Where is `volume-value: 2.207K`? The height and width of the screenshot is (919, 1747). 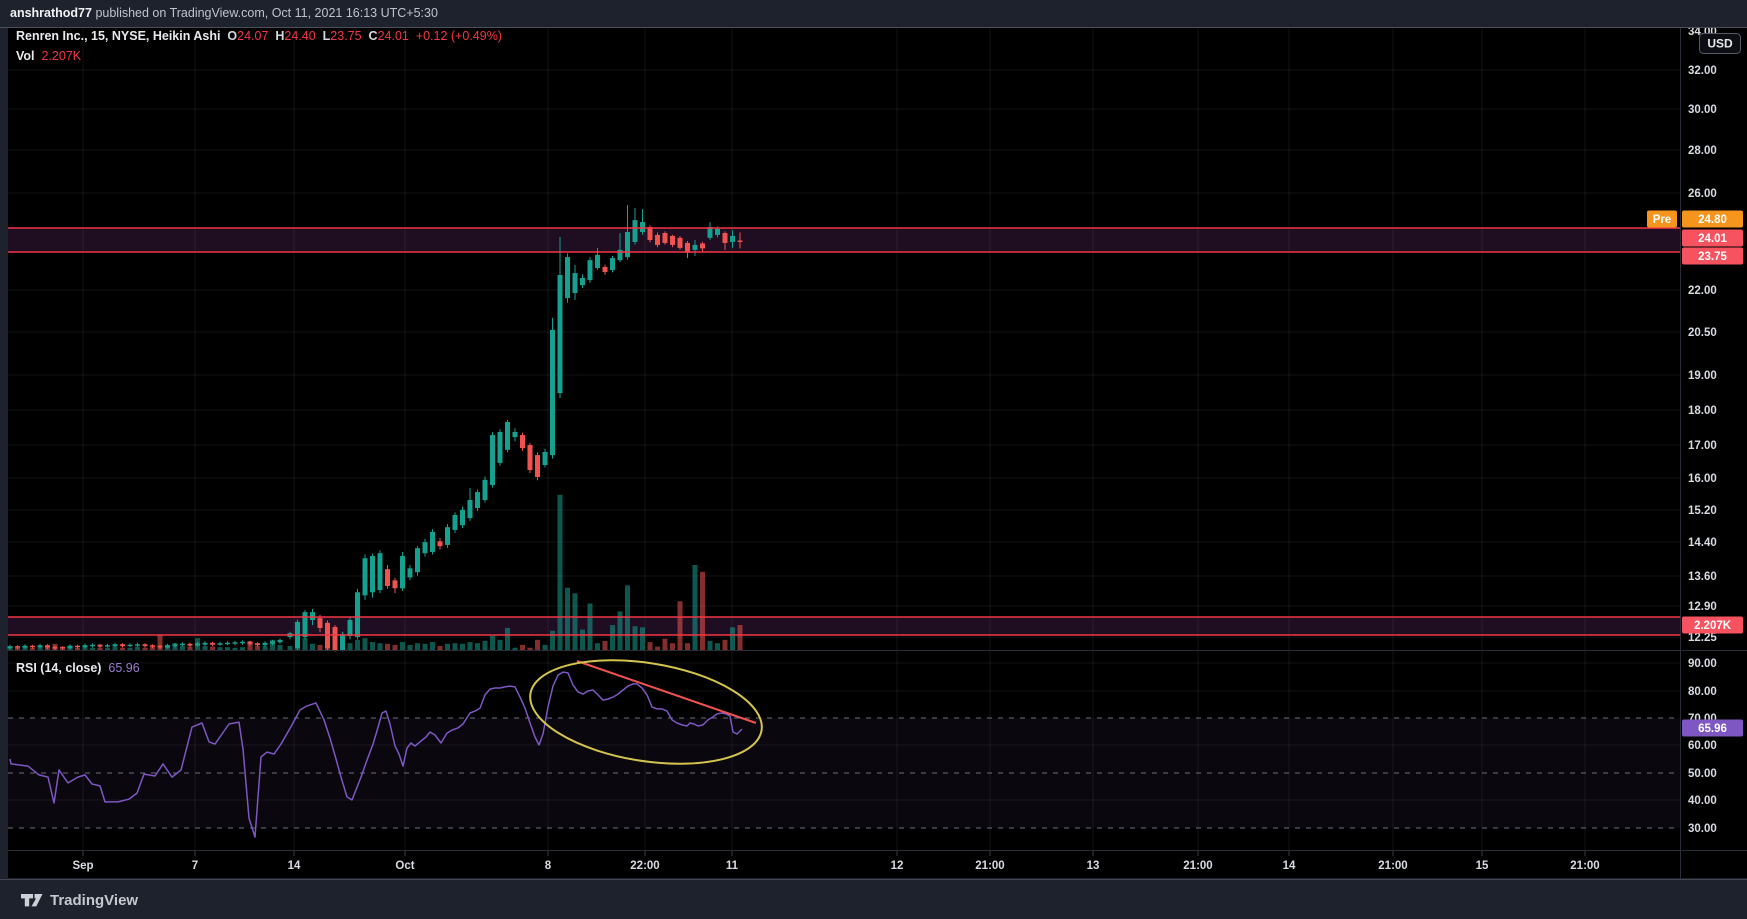 volume-value: 2.207K is located at coordinates (61, 56).